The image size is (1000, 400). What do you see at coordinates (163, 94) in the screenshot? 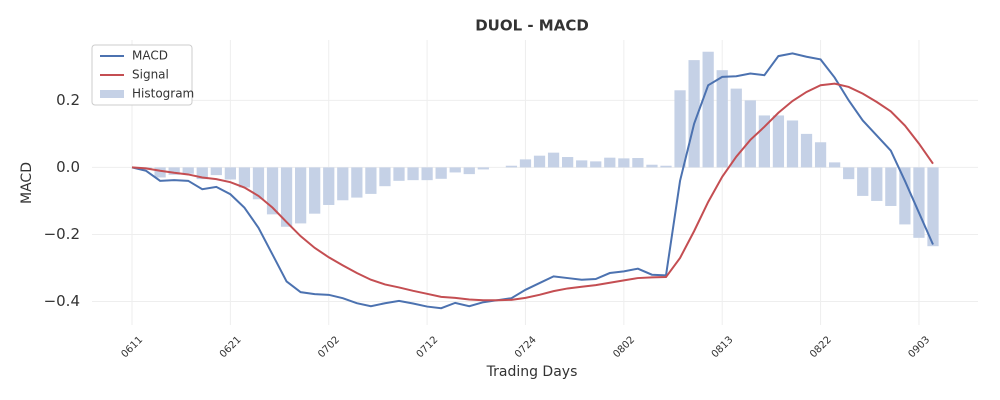
I see `legend-label: Histogram` at bounding box center [163, 94].